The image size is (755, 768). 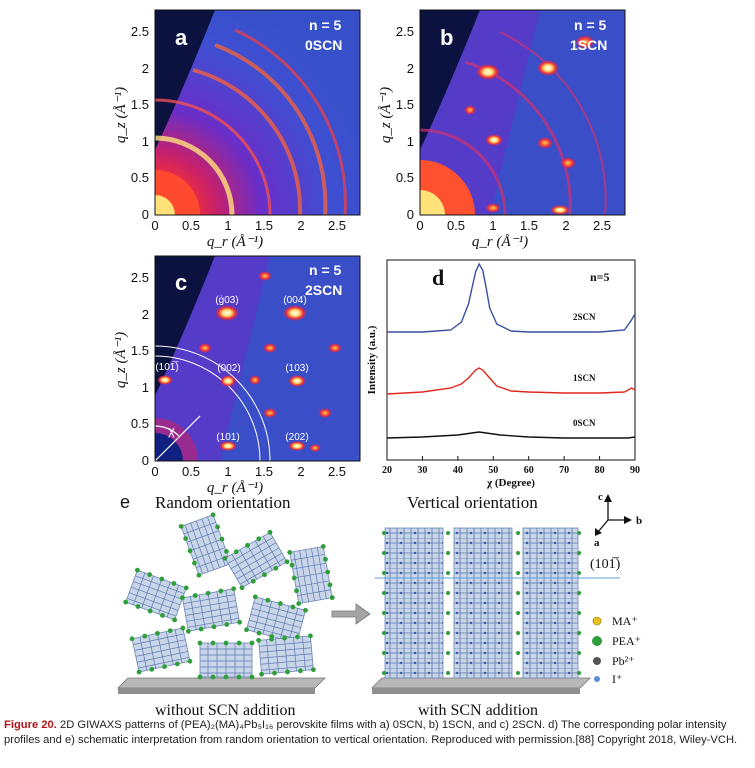 I want to click on legend-label: MA⁺, so click(x=625, y=621).